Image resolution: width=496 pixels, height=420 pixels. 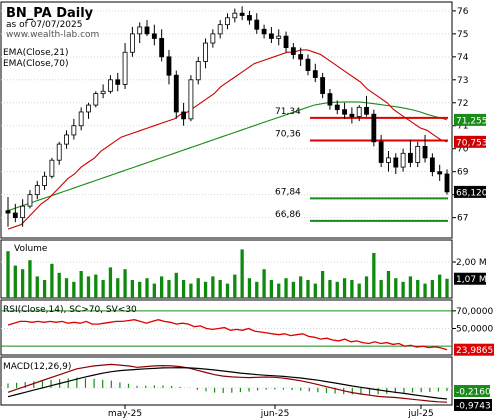 I want to click on price-level-label: 67,84, so click(x=288, y=192).